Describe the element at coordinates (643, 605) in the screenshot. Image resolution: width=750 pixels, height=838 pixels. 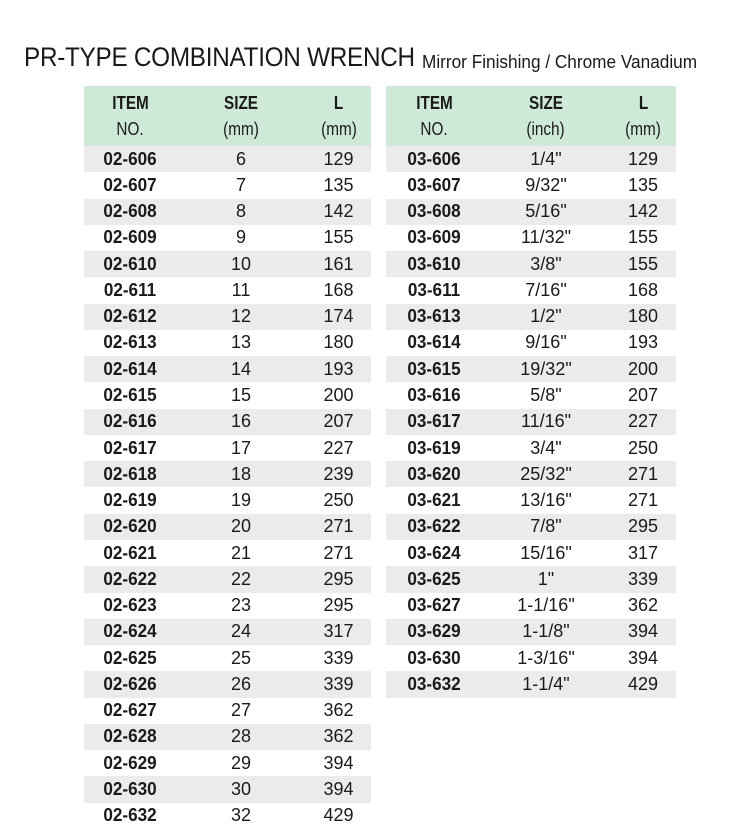
I see `length-cell: 362` at that location.